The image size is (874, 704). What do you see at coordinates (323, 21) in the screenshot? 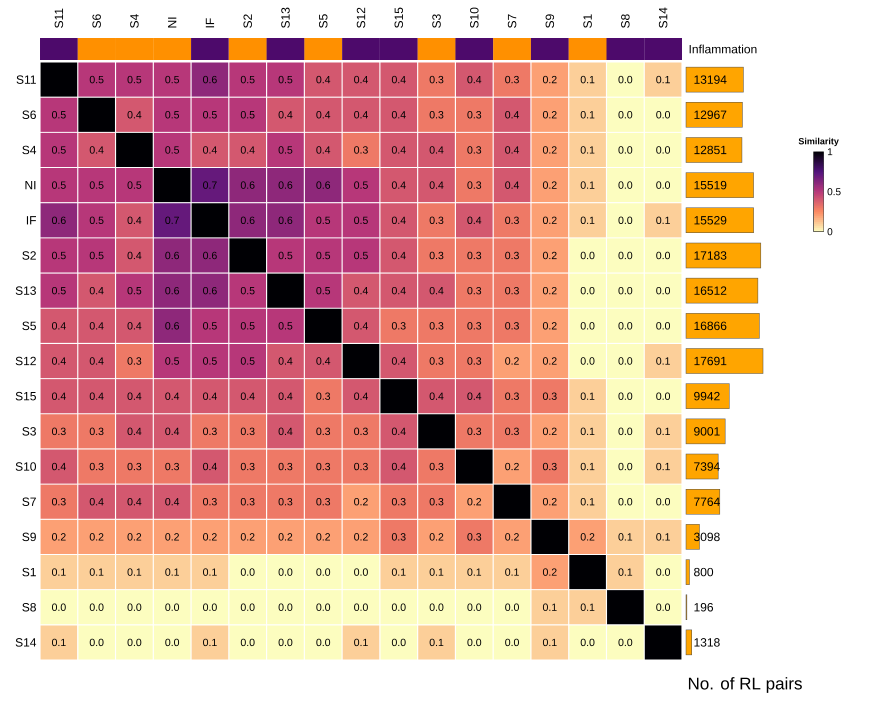
I see `x-tick-label: S5` at bounding box center [323, 21].